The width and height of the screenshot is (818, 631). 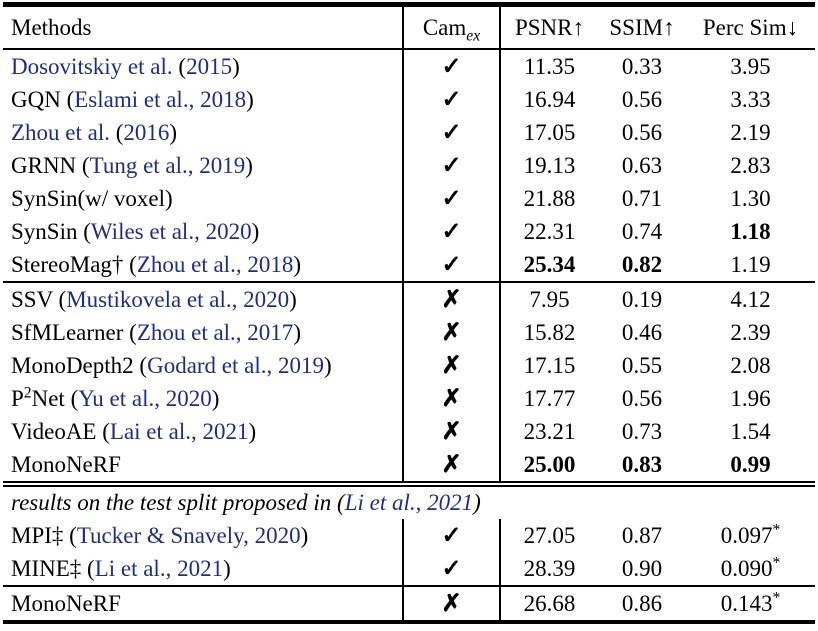 I want to click on method-cell: GRNN (Tung et al., 2019), so click(x=203, y=165).